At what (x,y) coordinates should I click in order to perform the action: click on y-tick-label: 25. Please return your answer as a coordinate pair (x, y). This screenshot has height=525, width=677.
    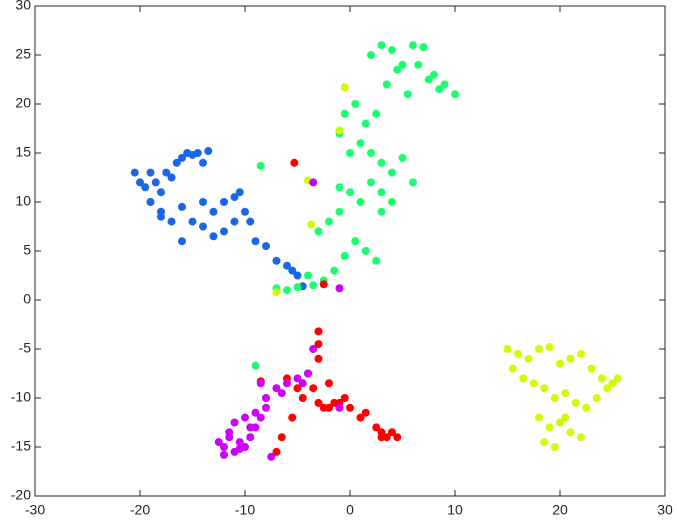
    Looking at the image, I should click on (23, 54).